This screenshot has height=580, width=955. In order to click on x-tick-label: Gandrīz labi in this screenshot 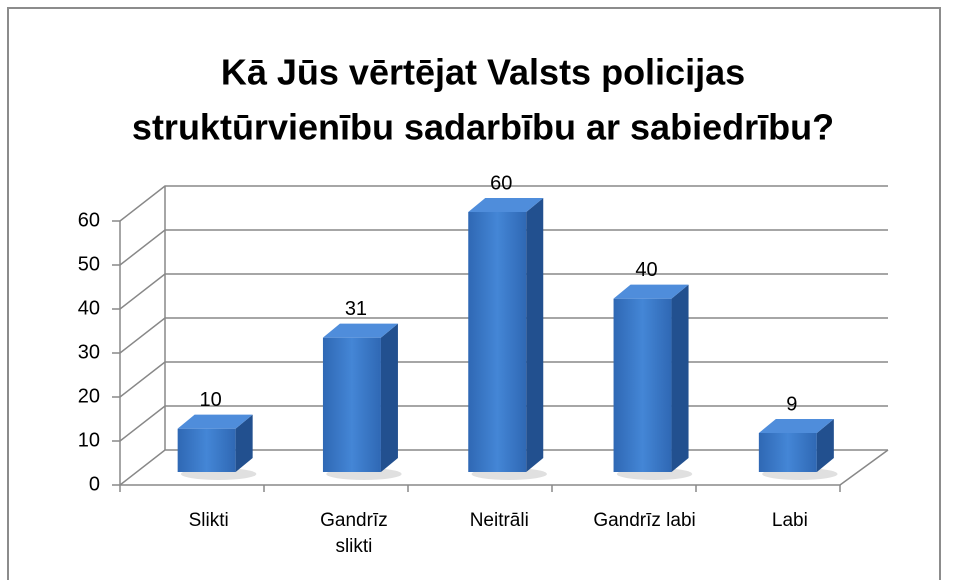, I will do `click(644, 520)`.